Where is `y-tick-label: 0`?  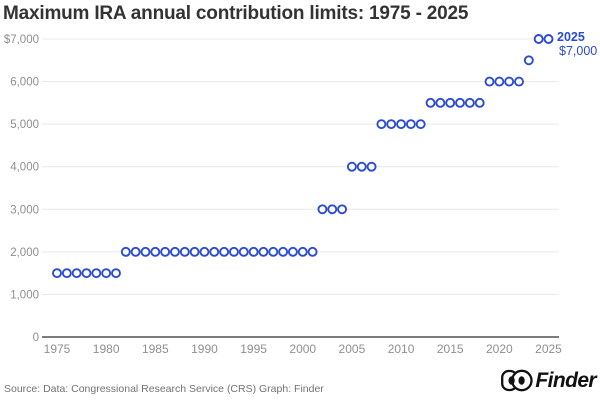
y-tick-label: 0 is located at coordinates (36, 338).